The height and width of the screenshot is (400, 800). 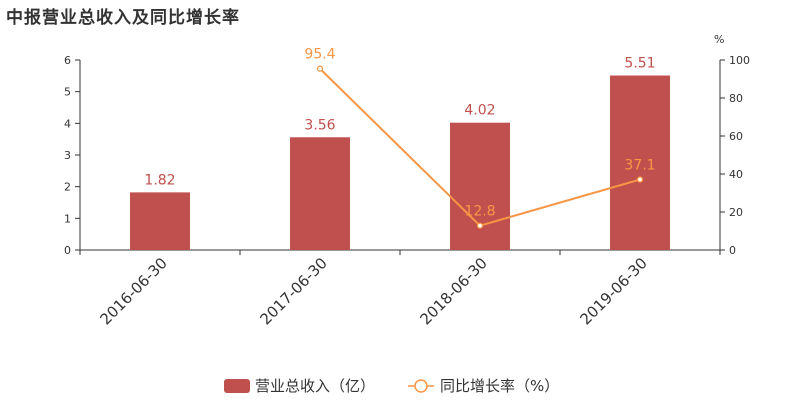 What do you see at coordinates (159, 180) in the screenshot?
I see `bar-value-label: 1.82` at bounding box center [159, 180].